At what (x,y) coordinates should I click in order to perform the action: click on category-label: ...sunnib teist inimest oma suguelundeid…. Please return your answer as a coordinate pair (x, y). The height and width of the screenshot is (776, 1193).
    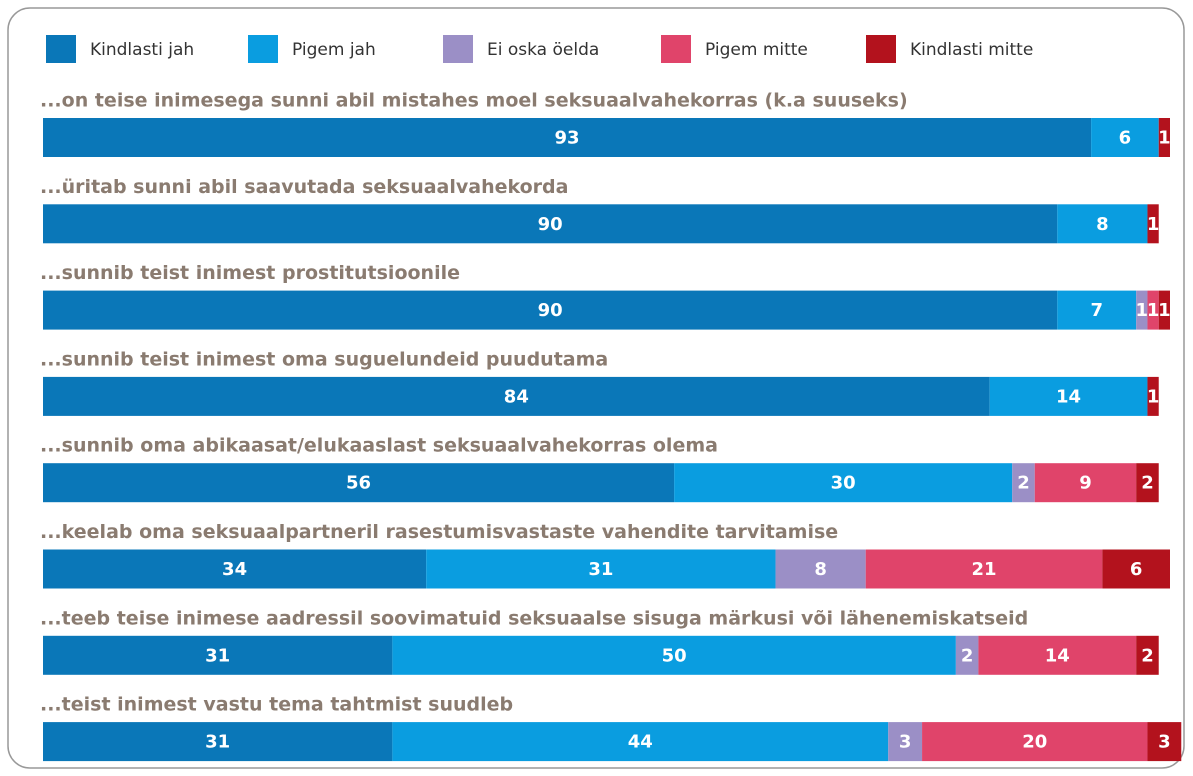
    Looking at the image, I should click on (324, 359).